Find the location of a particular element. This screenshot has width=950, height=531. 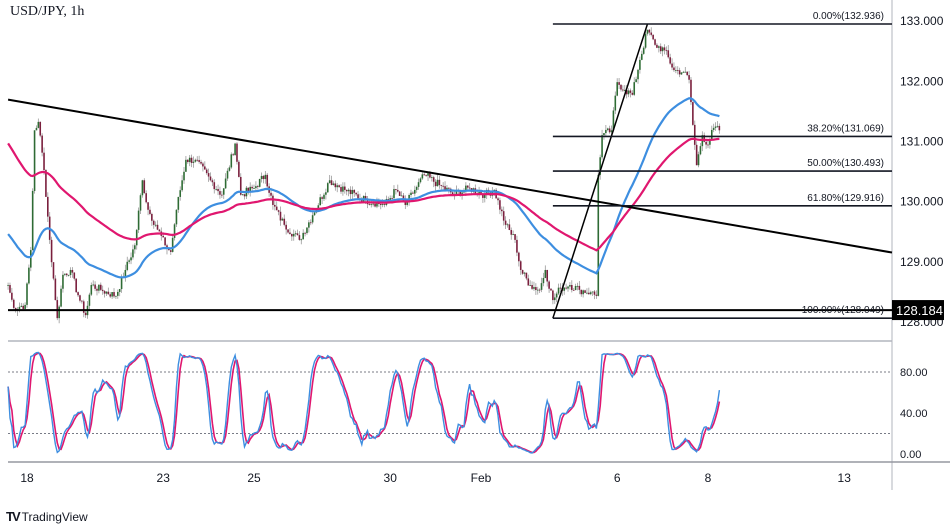

time-tick-label: 13 is located at coordinates (845, 478).